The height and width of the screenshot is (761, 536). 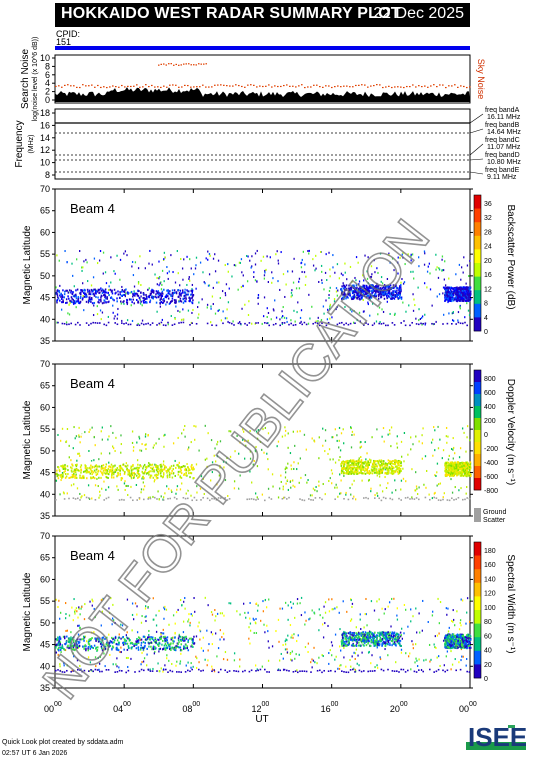 I want to click on lat-tick-label: 70, so click(x=45, y=189).